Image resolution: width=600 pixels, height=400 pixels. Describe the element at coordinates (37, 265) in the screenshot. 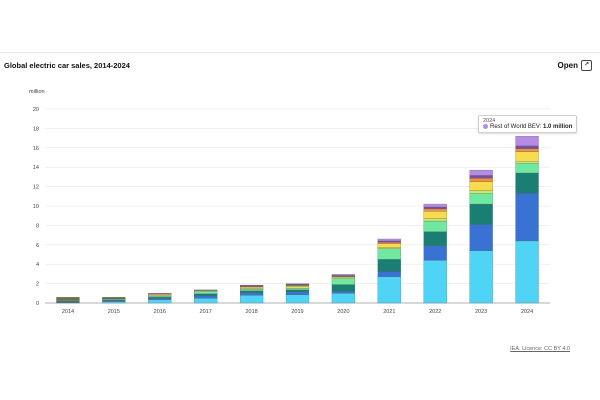

I see `y-tick-label: 4` at that location.